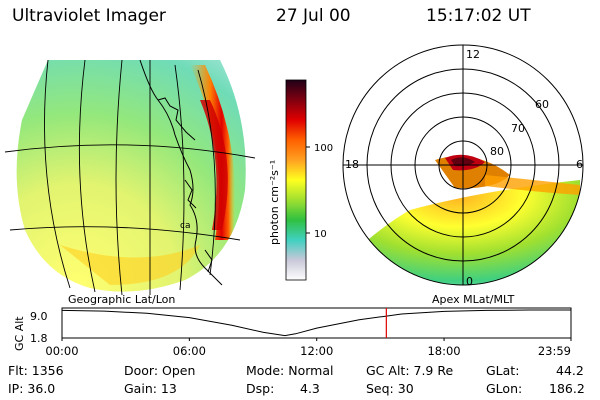 This screenshot has height=400, width=600. Describe the element at coordinates (39, 338) in the screenshot. I see `y-tick-1-8: 1.8` at that location.